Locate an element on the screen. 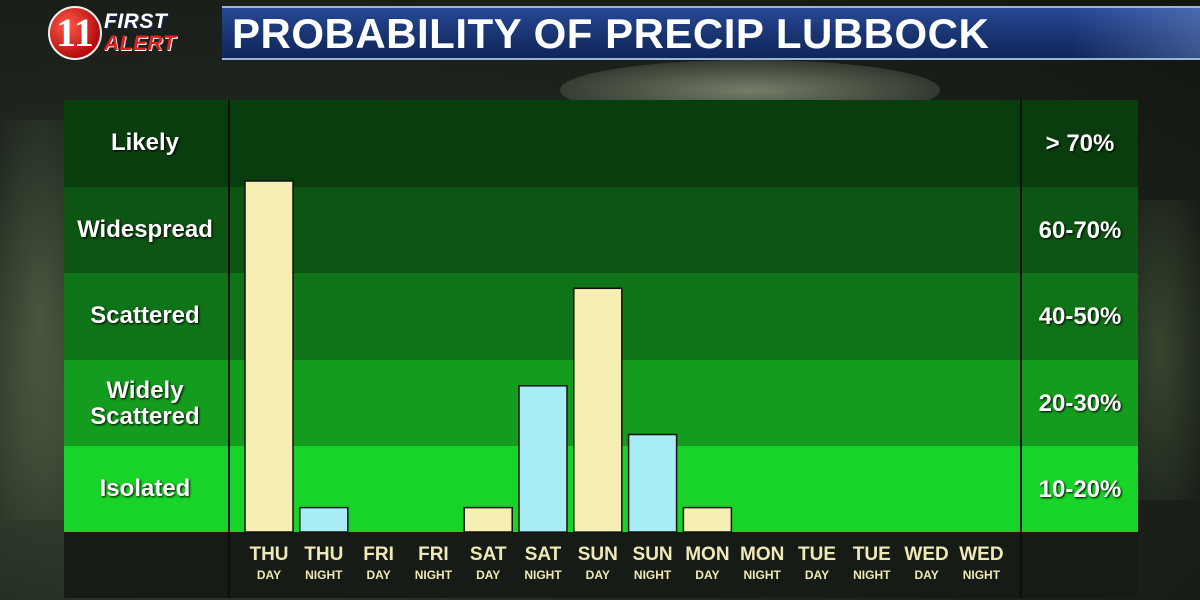  x-axis-strip is located at coordinates (601, 565).